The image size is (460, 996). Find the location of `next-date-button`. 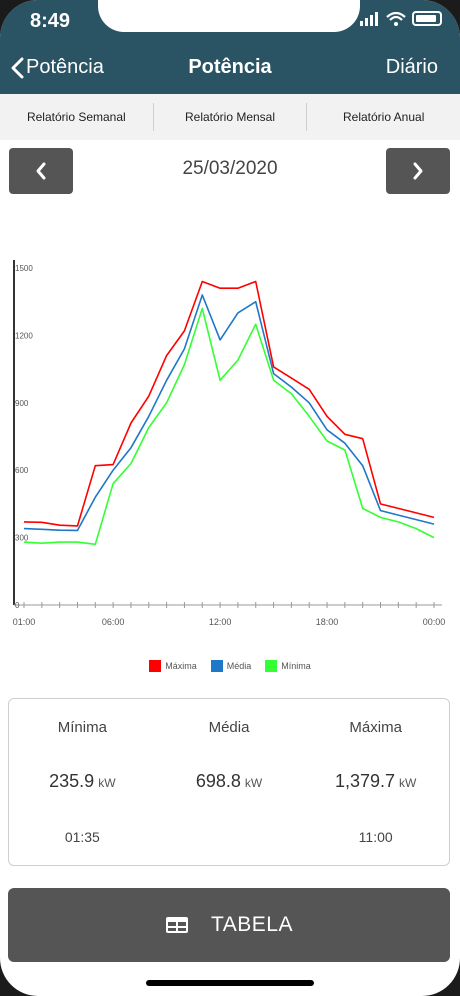

next-date-button is located at coordinates (418, 171).